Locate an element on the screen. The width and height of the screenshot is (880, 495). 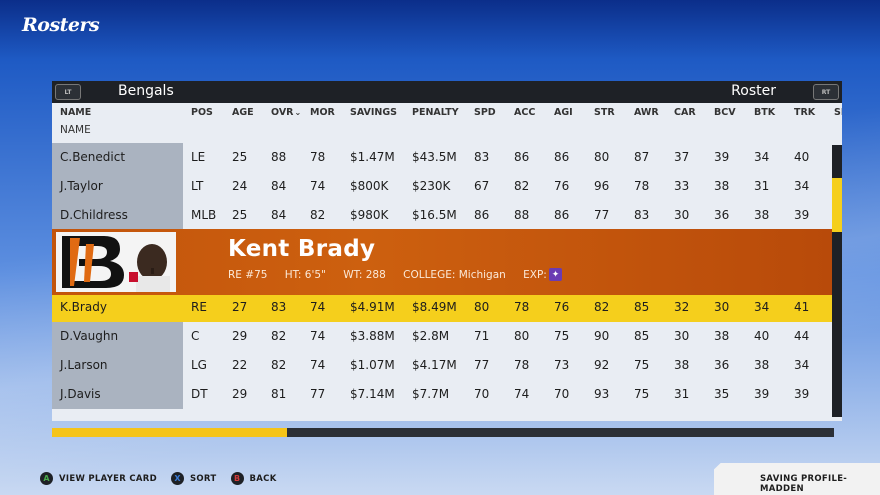
cell-str: 82 is located at coordinates (602, 307).